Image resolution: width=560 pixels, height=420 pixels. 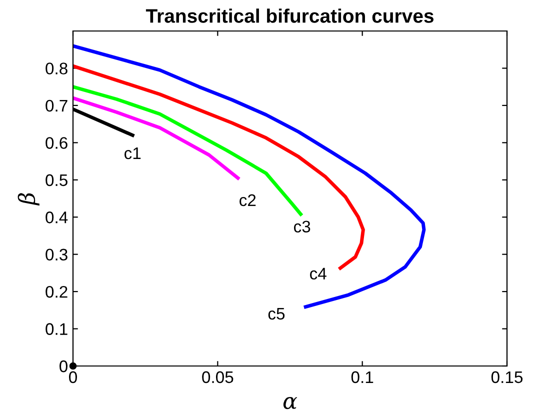 I want to click on x-axis-title: α, so click(x=290, y=403).